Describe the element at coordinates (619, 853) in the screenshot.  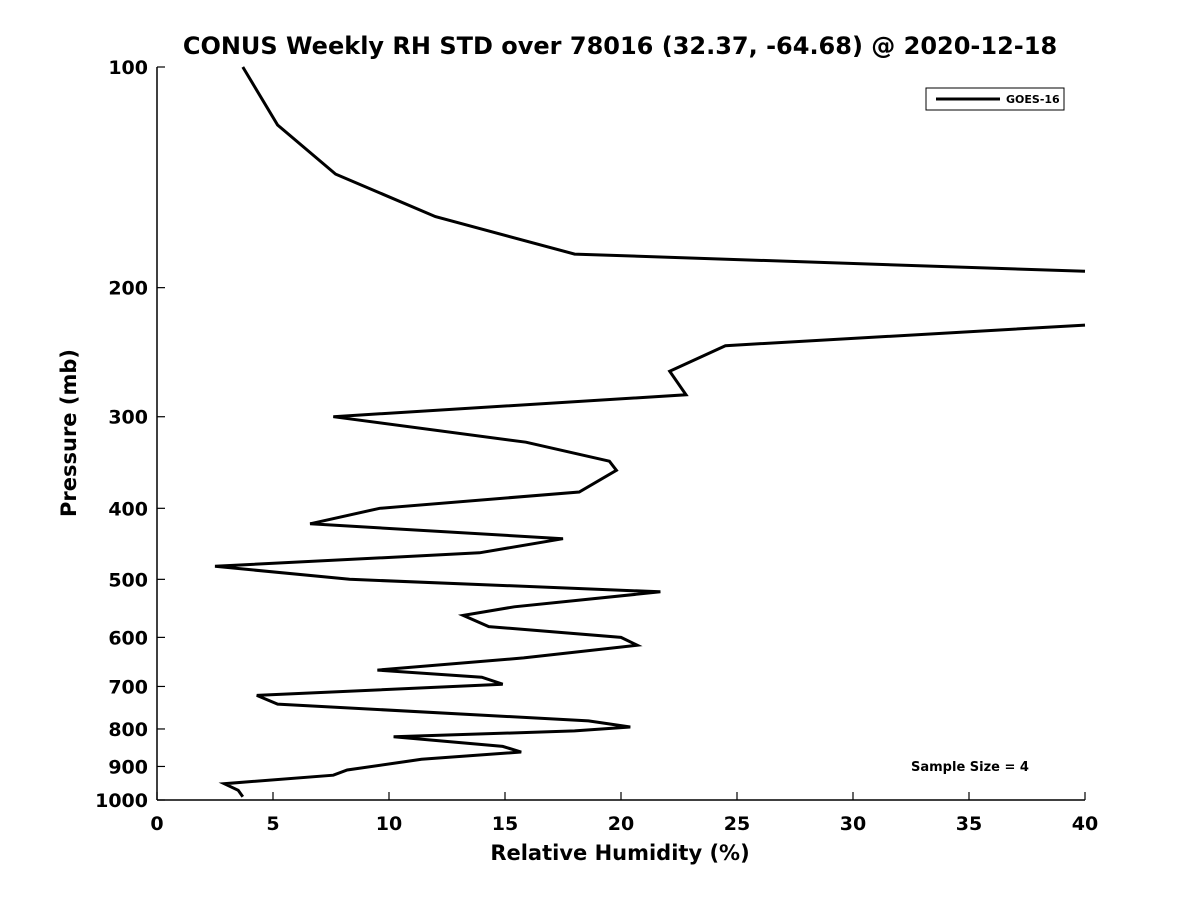
I see `x-axis-label: Relative Humidity (%)` at that location.